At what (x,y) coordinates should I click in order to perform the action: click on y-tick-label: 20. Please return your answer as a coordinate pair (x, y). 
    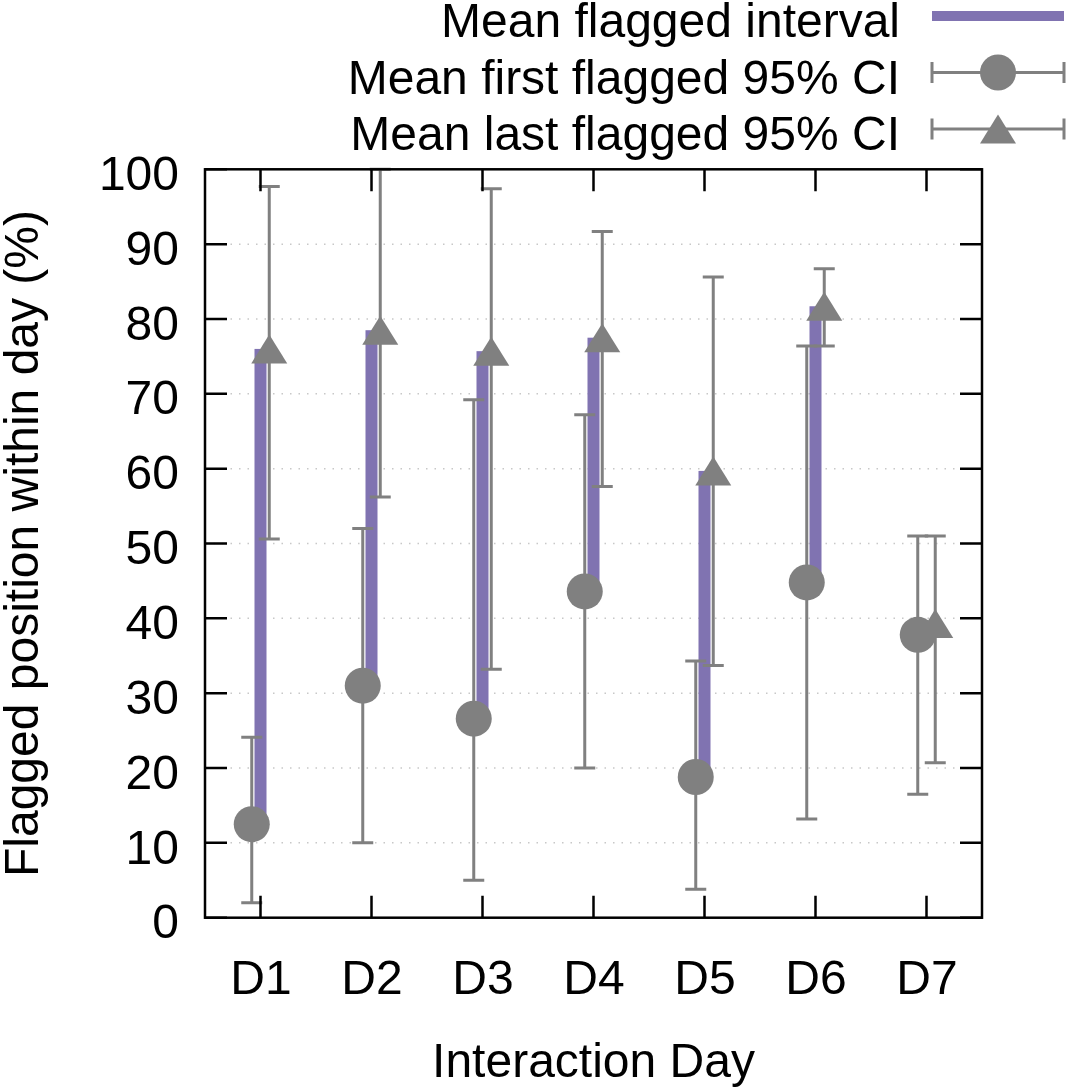
    Looking at the image, I should click on (152, 772).